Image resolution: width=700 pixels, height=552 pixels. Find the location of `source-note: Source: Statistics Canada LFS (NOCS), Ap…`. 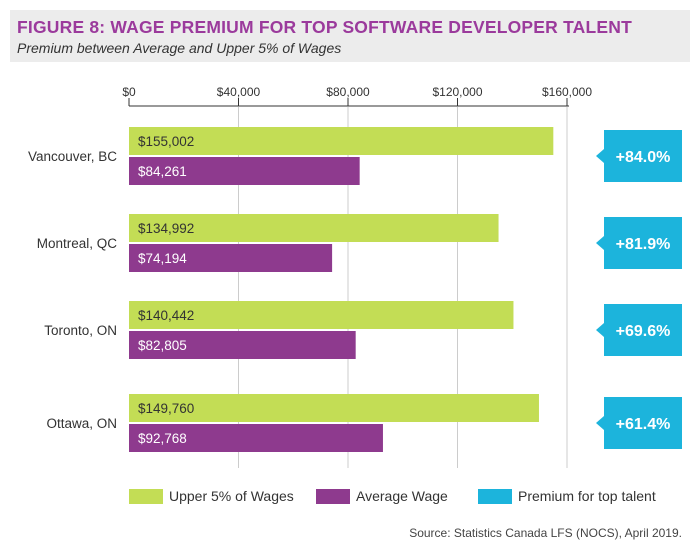

source-note: Source: Statistics Canada LFS (NOCS), Ap… is located at coordinates (545, 533).